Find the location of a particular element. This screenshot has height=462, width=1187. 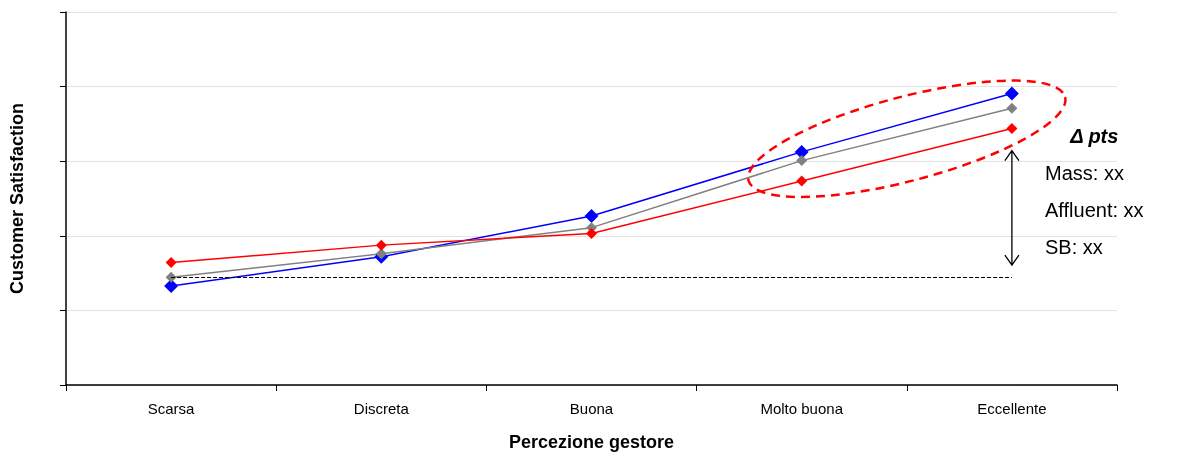

annotation: Affluent: xx is located at coordinates (1094, 210).